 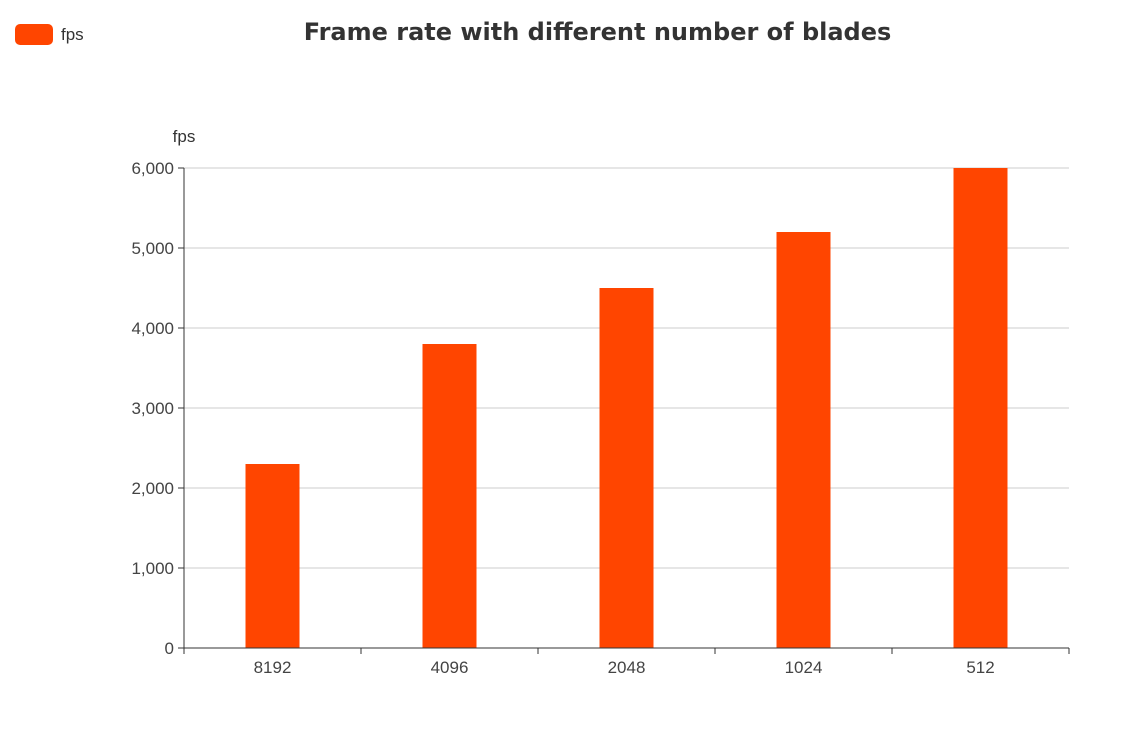 I want to click on y-tick-label: 5,000, so click(x=152, y=248).